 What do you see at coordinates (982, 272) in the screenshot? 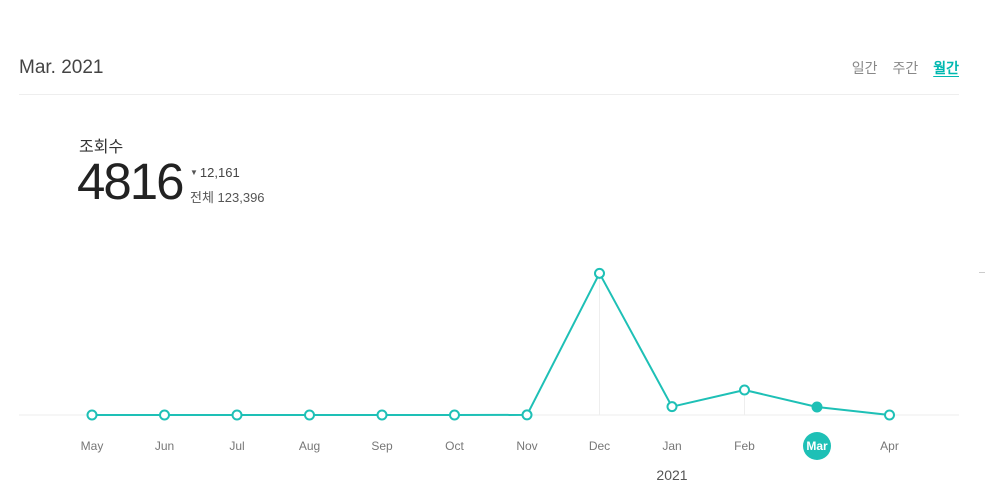
I see `edge-mark` at bounding box center [982, 272].